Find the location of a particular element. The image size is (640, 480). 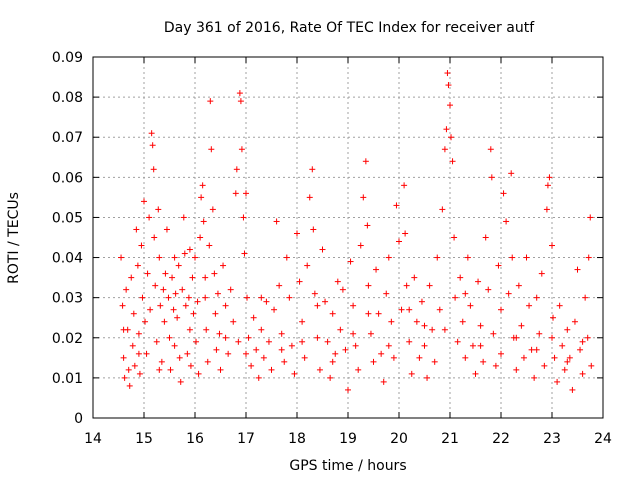

x-tick-label: 23 is located at coordinates (552, 439).